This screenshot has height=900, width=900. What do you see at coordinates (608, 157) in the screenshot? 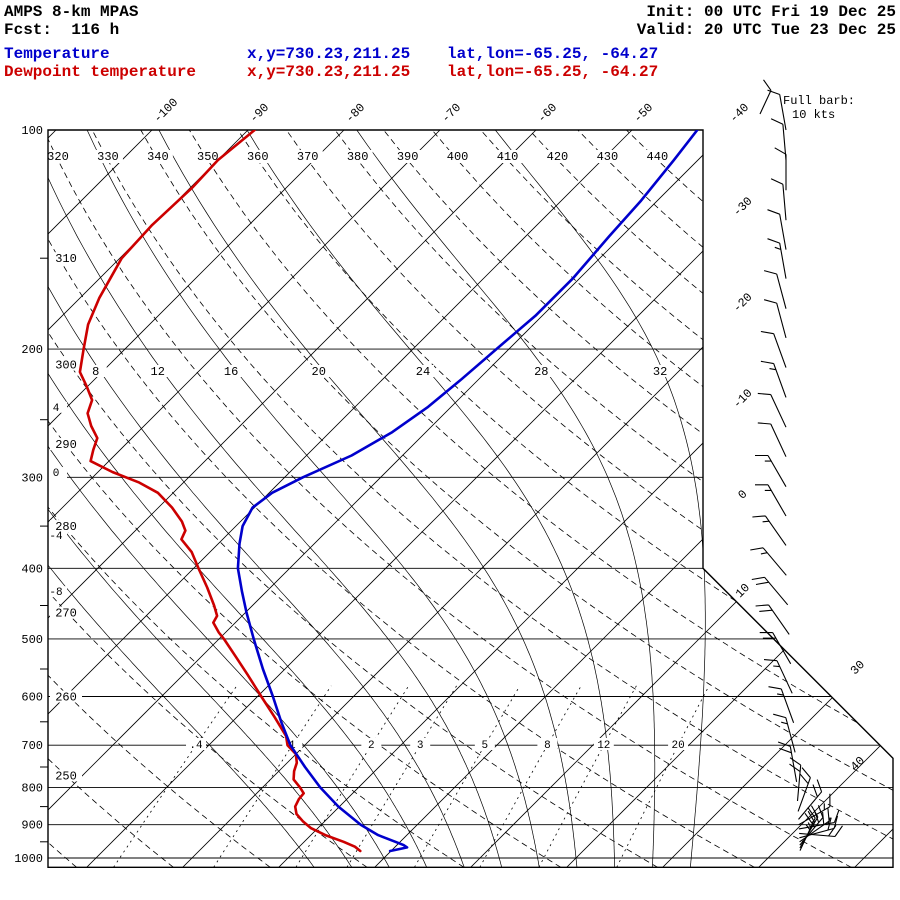
I see `dry-adiabat-label: 430` at bounding box center [608, 157].